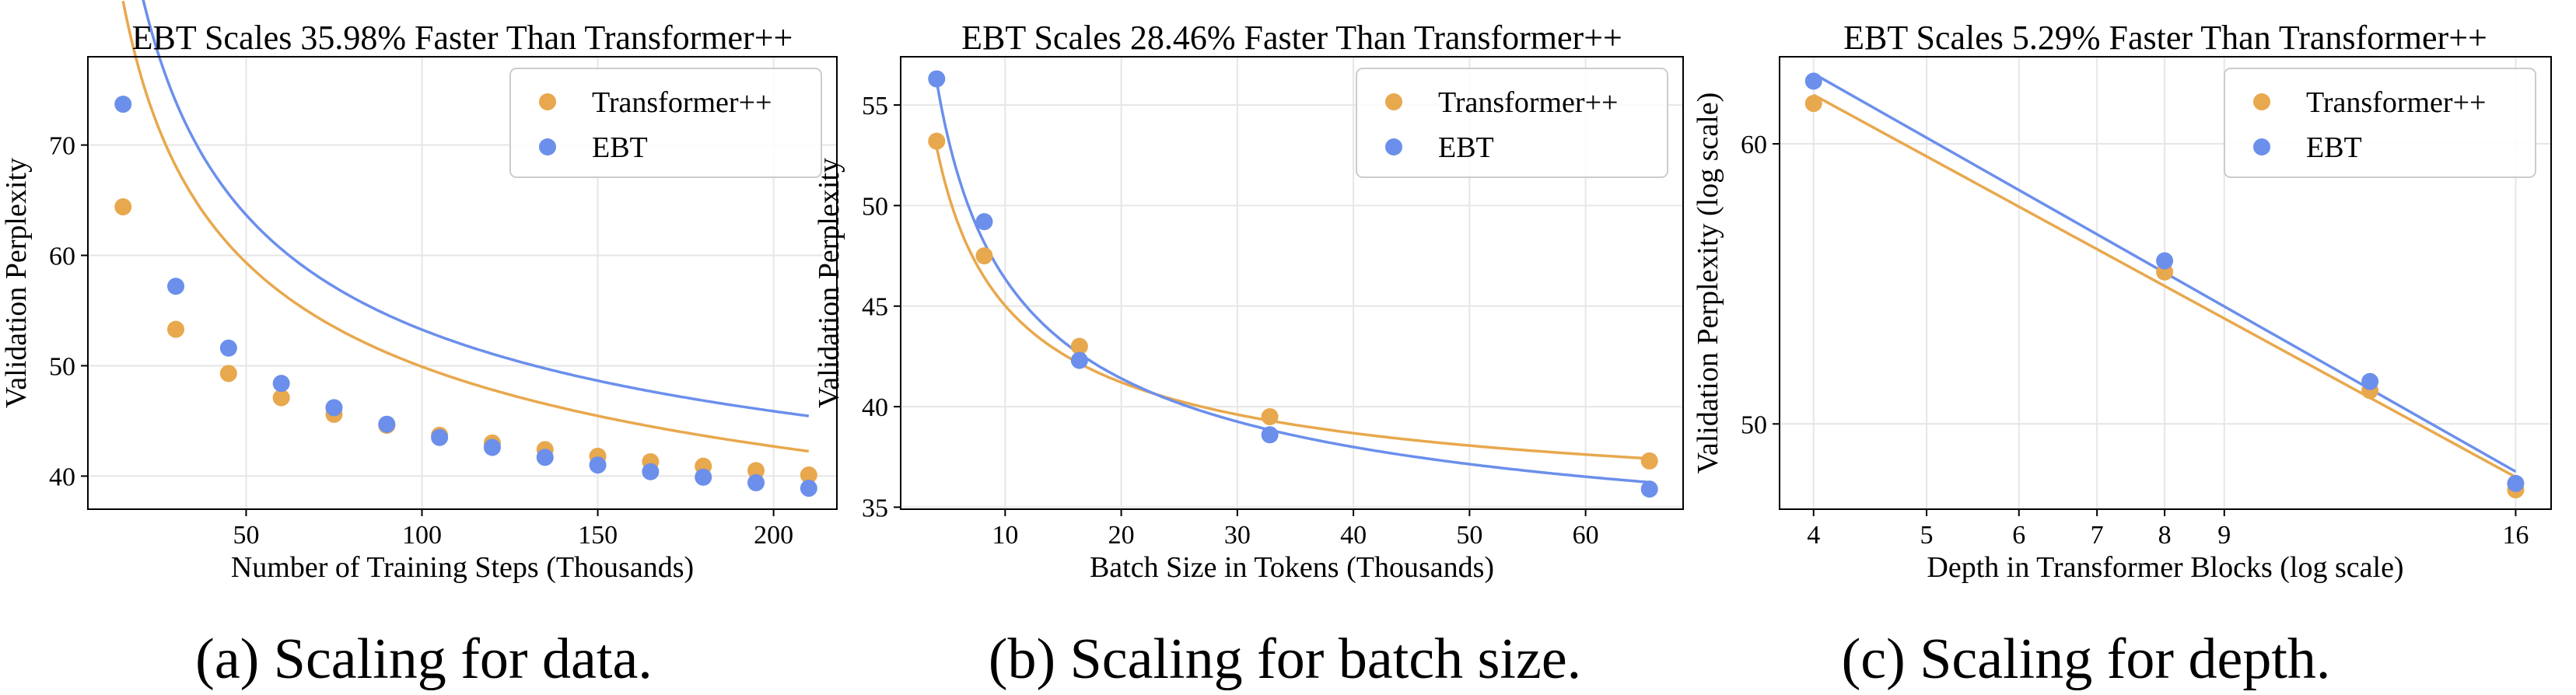 The width and height of the screenshot is (2576, 695). Describe the element at coordinates (1708, 283) in the screenshot. I see `y-axis-label: Validation Perplexity (log scale)` at that location.